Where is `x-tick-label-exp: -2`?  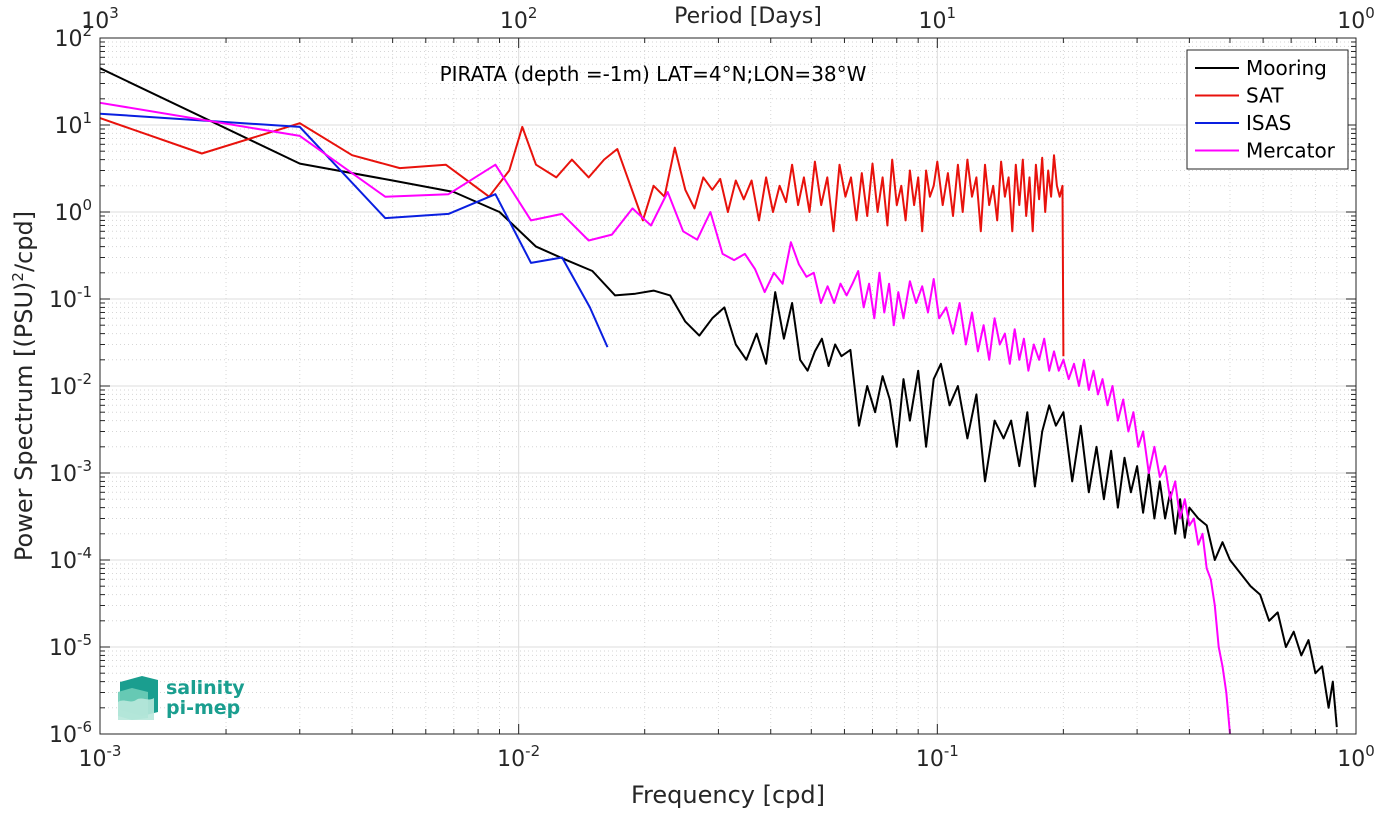 x-tick-label-exp: -2 is located at coordinates (532, 751).